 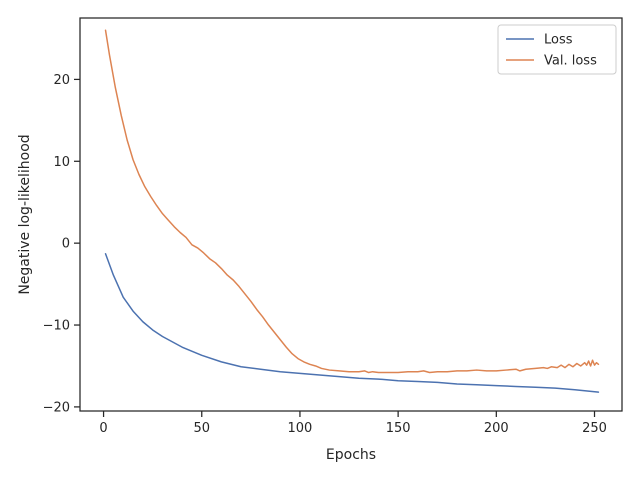 What do you see at coordinates (594, 428) in the screenshot?
I see `x-tick-label: 250` at bounding box center [594, 428].